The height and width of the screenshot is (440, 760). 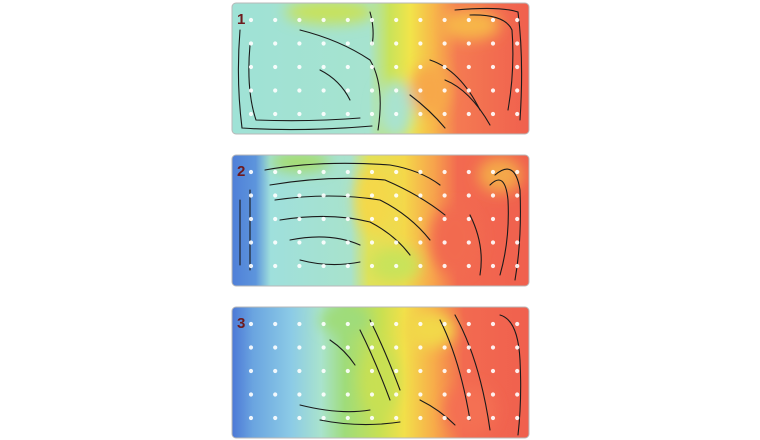 I want to click on panel: 2, so click(x=380, y=220).